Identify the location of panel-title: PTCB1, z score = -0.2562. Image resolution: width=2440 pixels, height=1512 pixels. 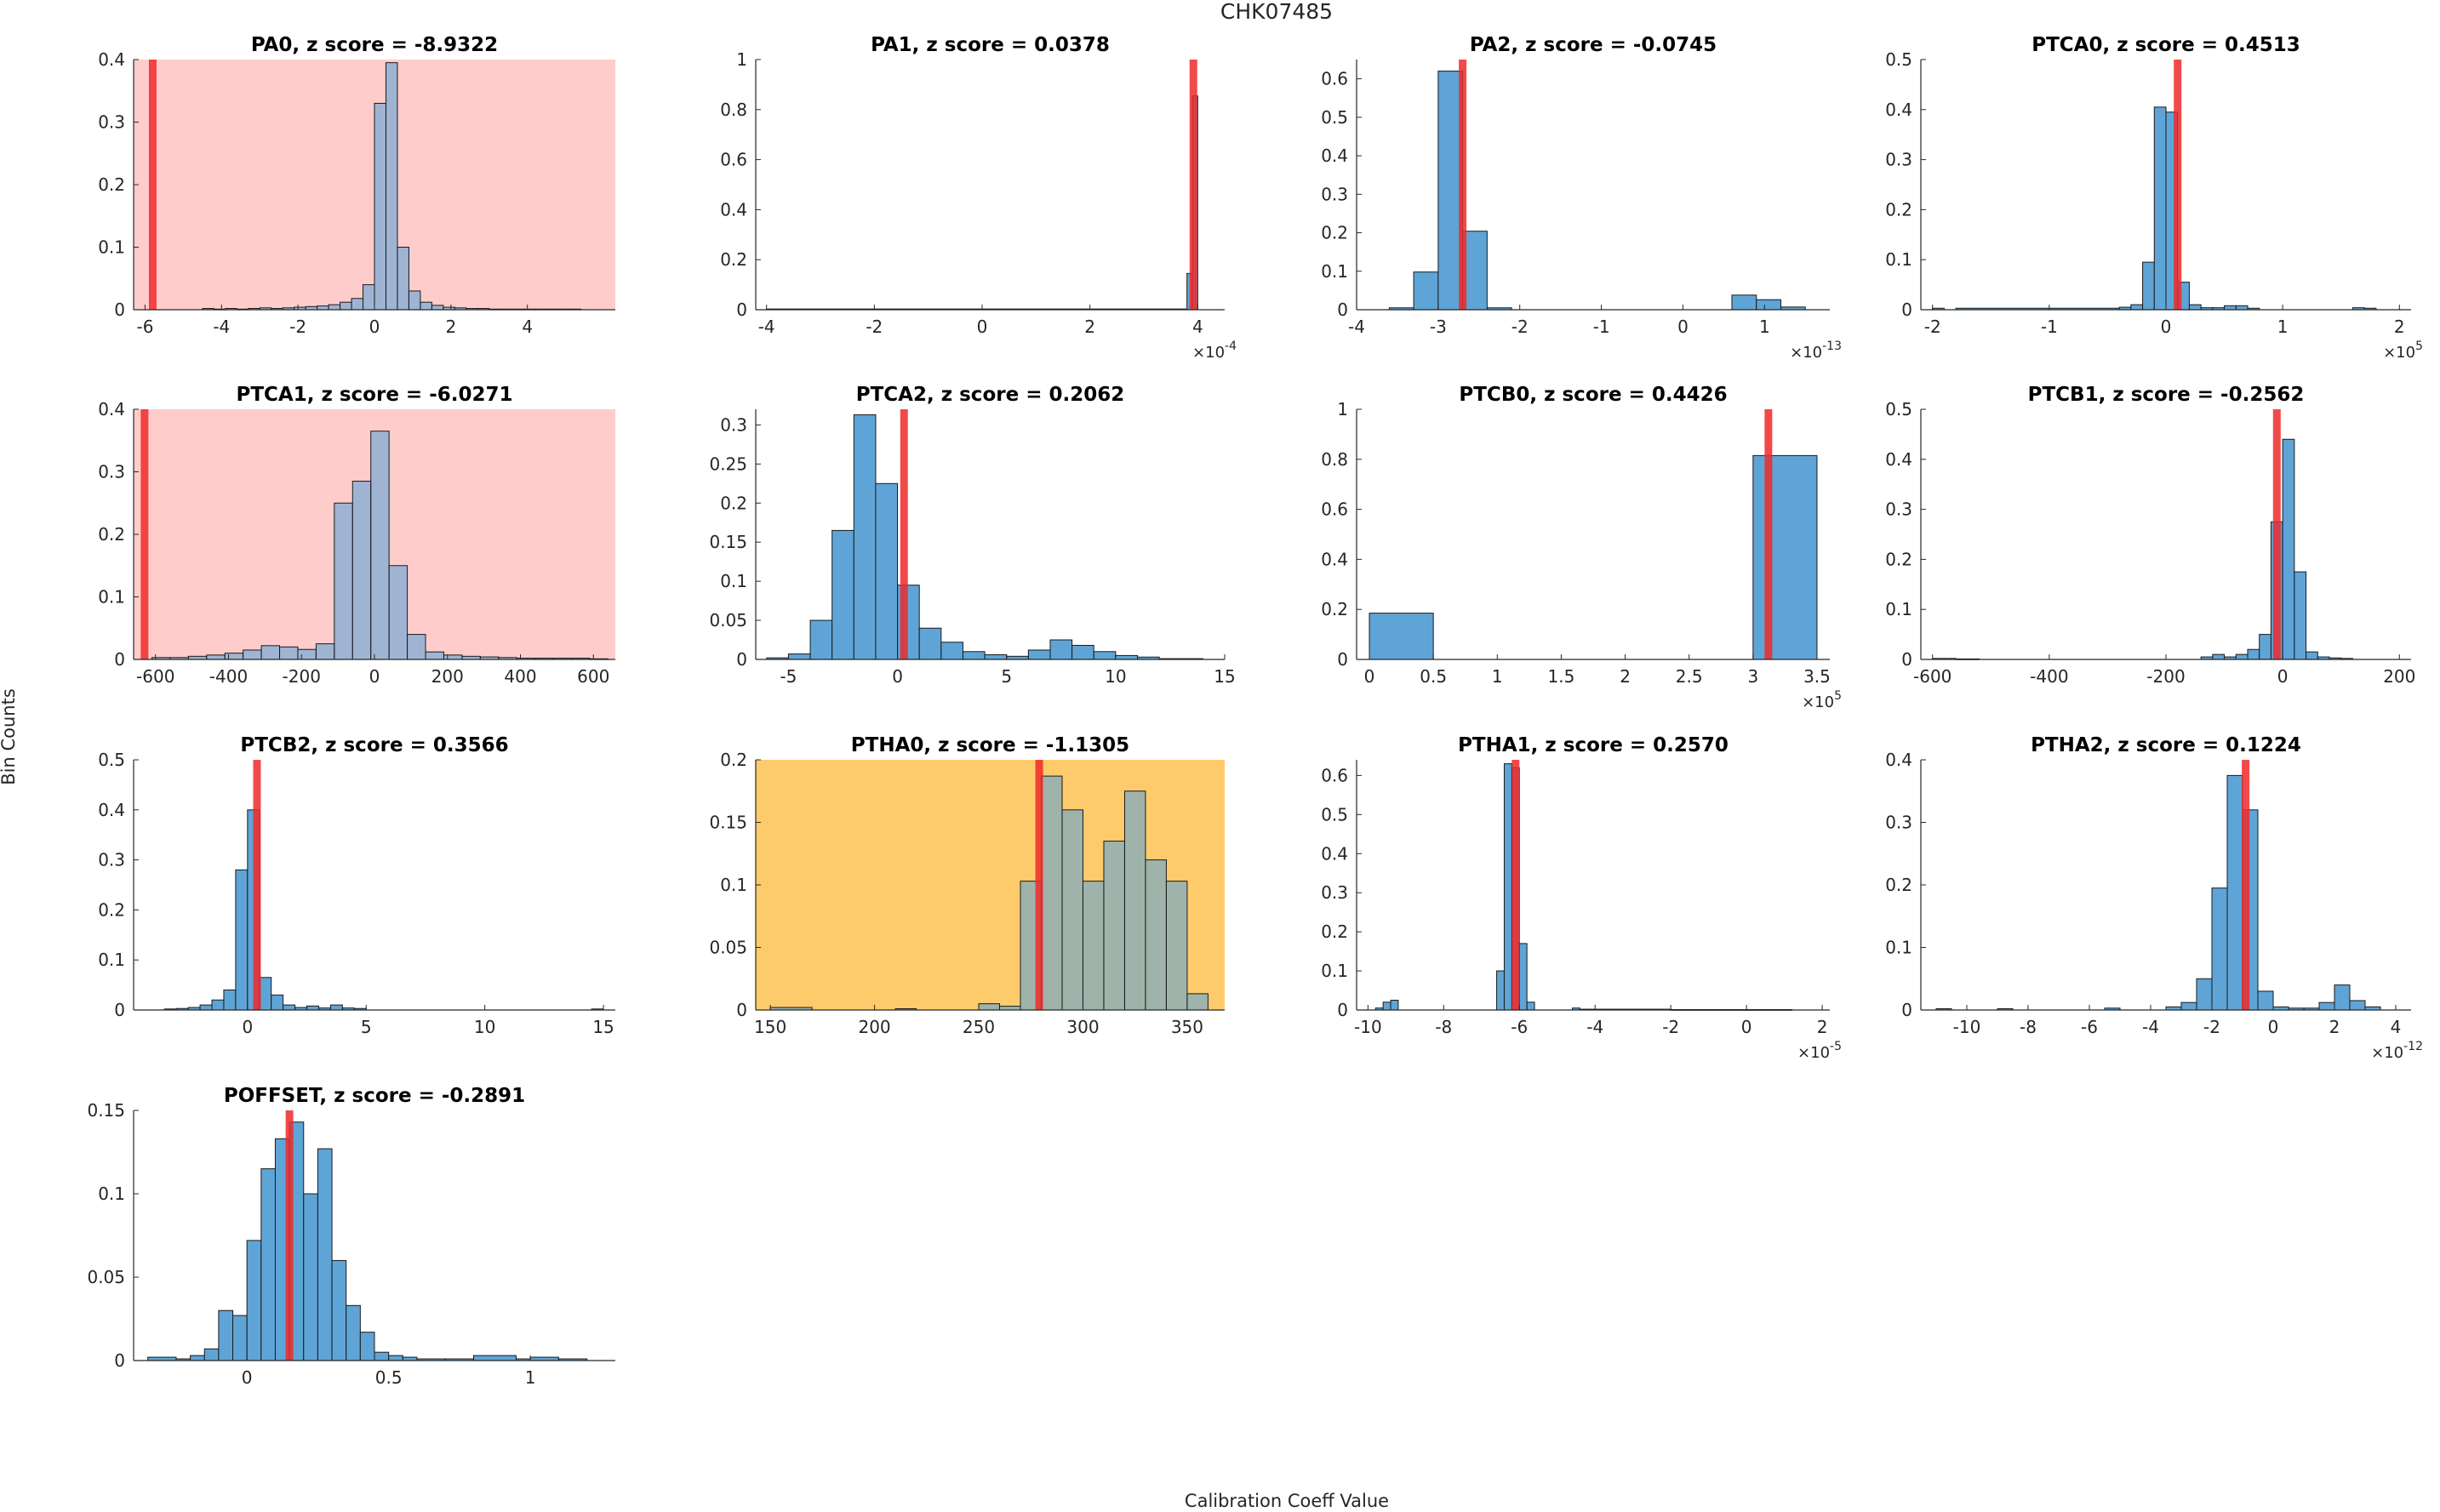
(2167, 395).